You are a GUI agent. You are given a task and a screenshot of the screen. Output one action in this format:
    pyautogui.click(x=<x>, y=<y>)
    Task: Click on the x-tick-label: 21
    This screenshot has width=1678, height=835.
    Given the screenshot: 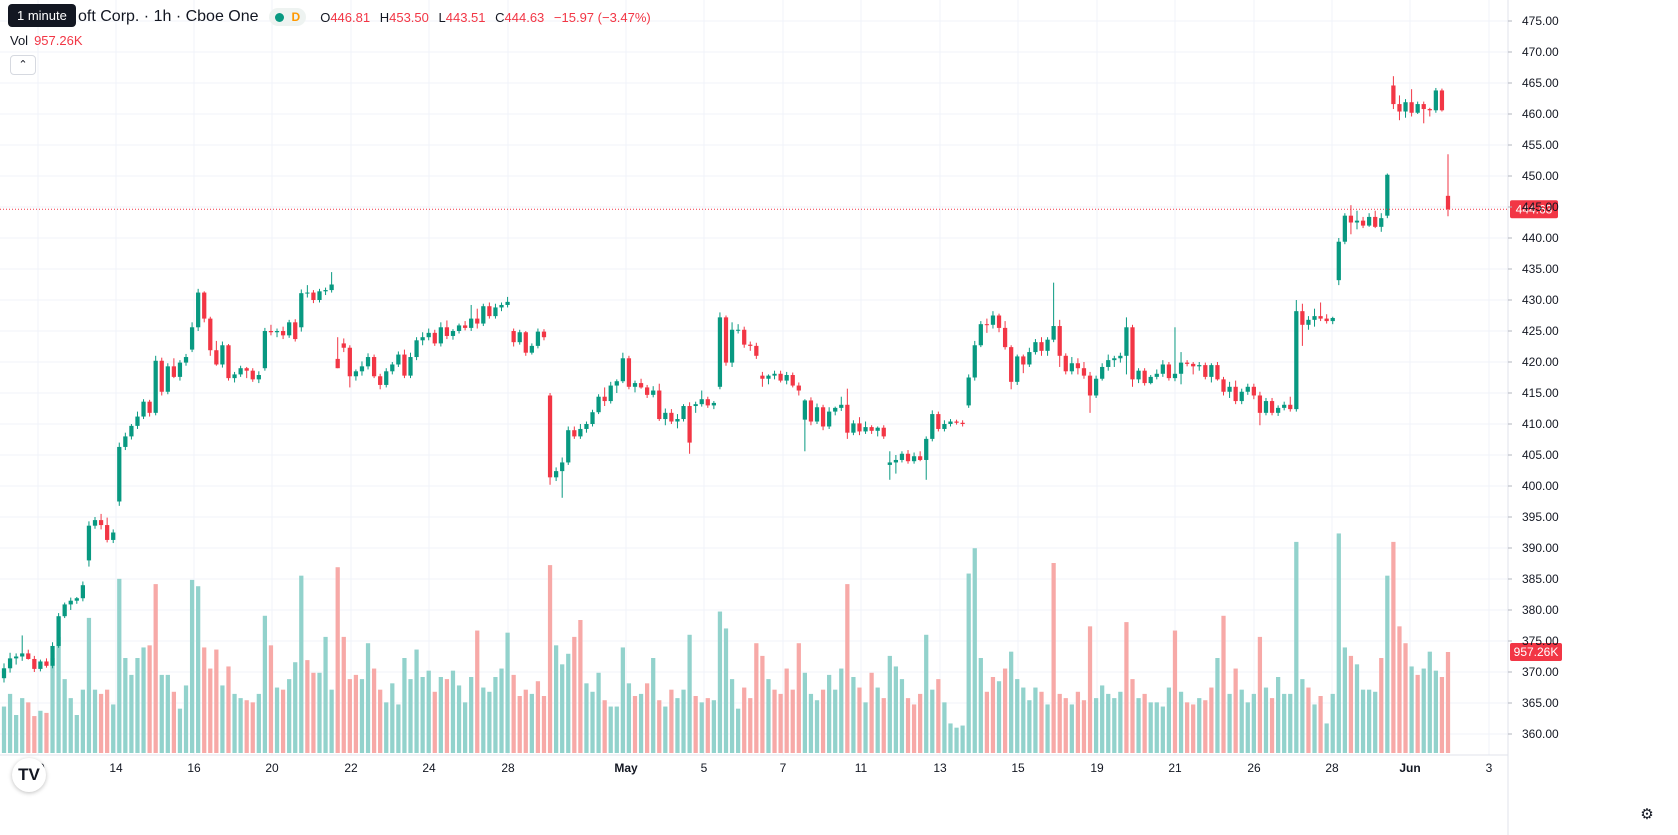 What is the action you would take?
    pyautogui.click(x=1175, y=768)
    